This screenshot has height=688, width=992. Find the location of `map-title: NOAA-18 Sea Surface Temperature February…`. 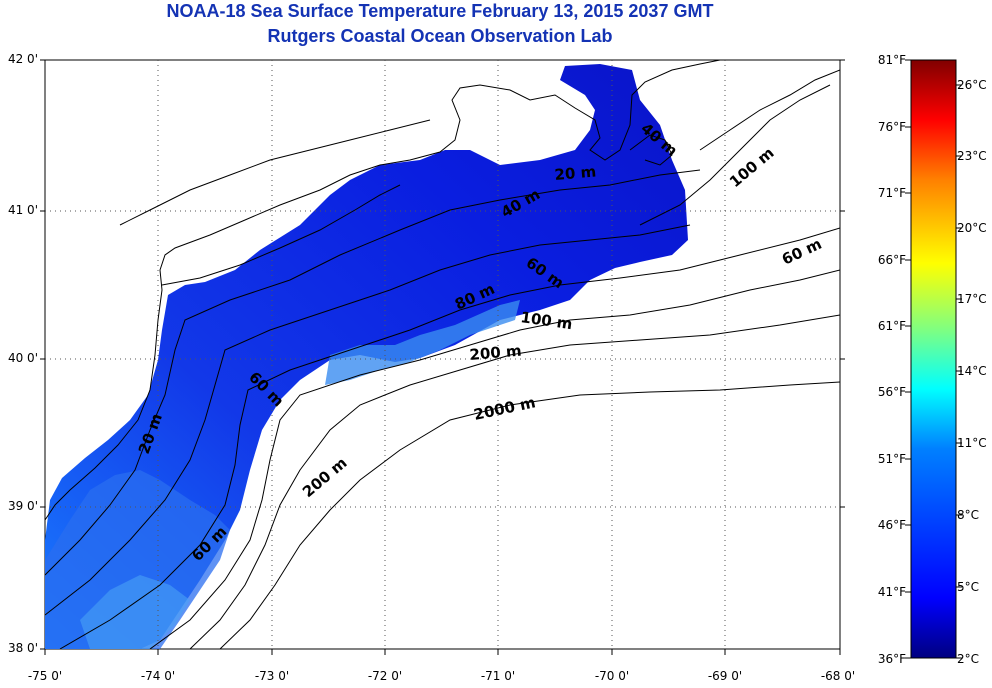

map-title: NOAA-18 Sea Surface Temperature February… is located at coordinates (440, 11).